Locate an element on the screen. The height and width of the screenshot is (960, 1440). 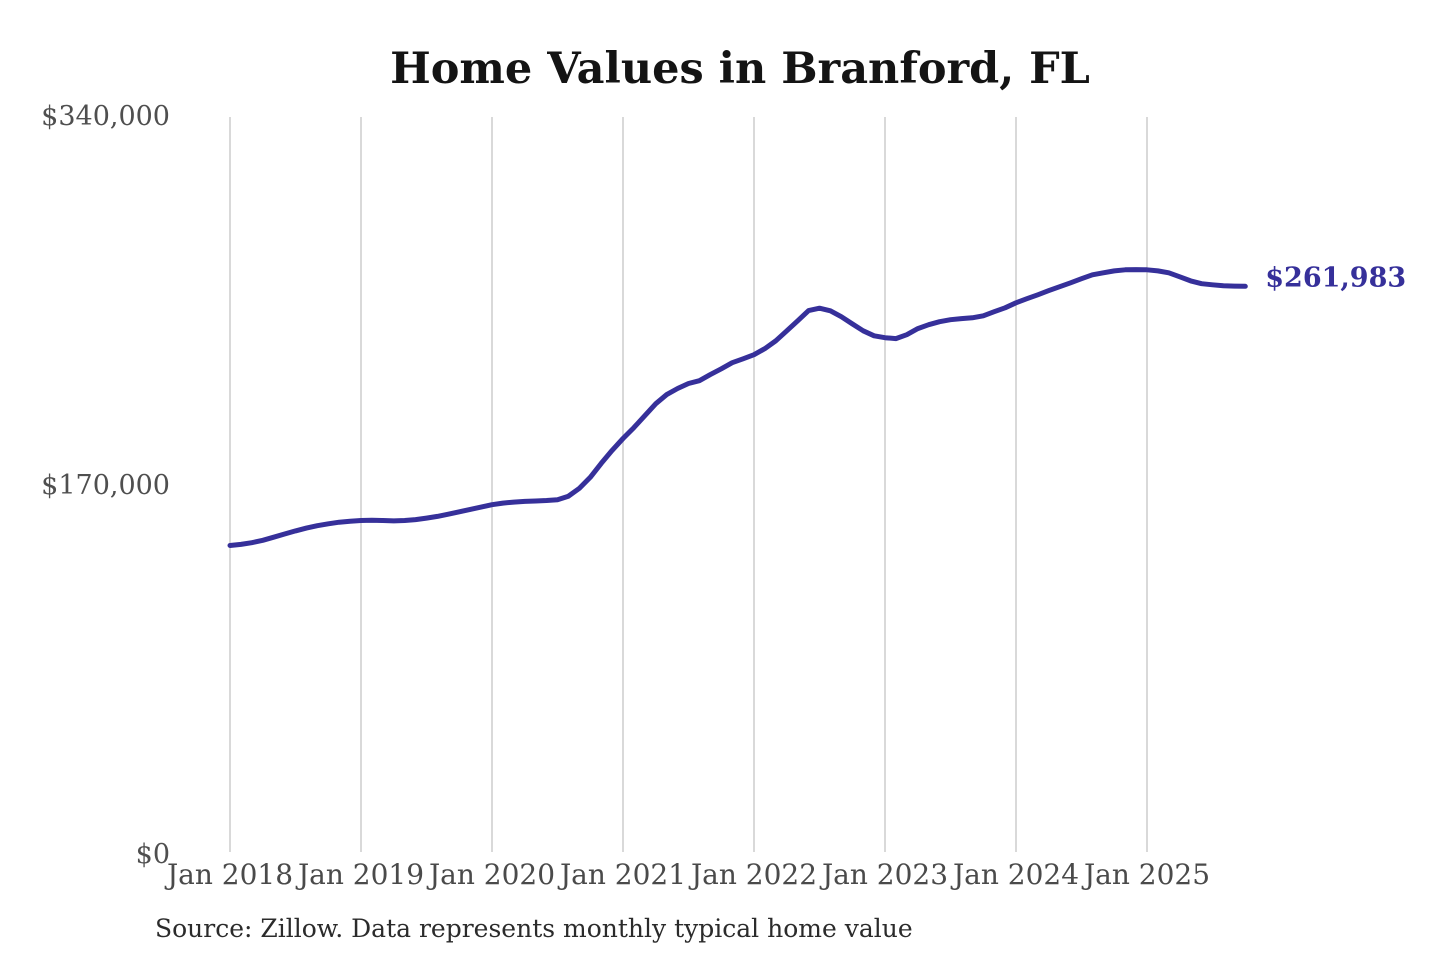
x-tick-label: Jan 2023 is located at coordinates (885, 874).